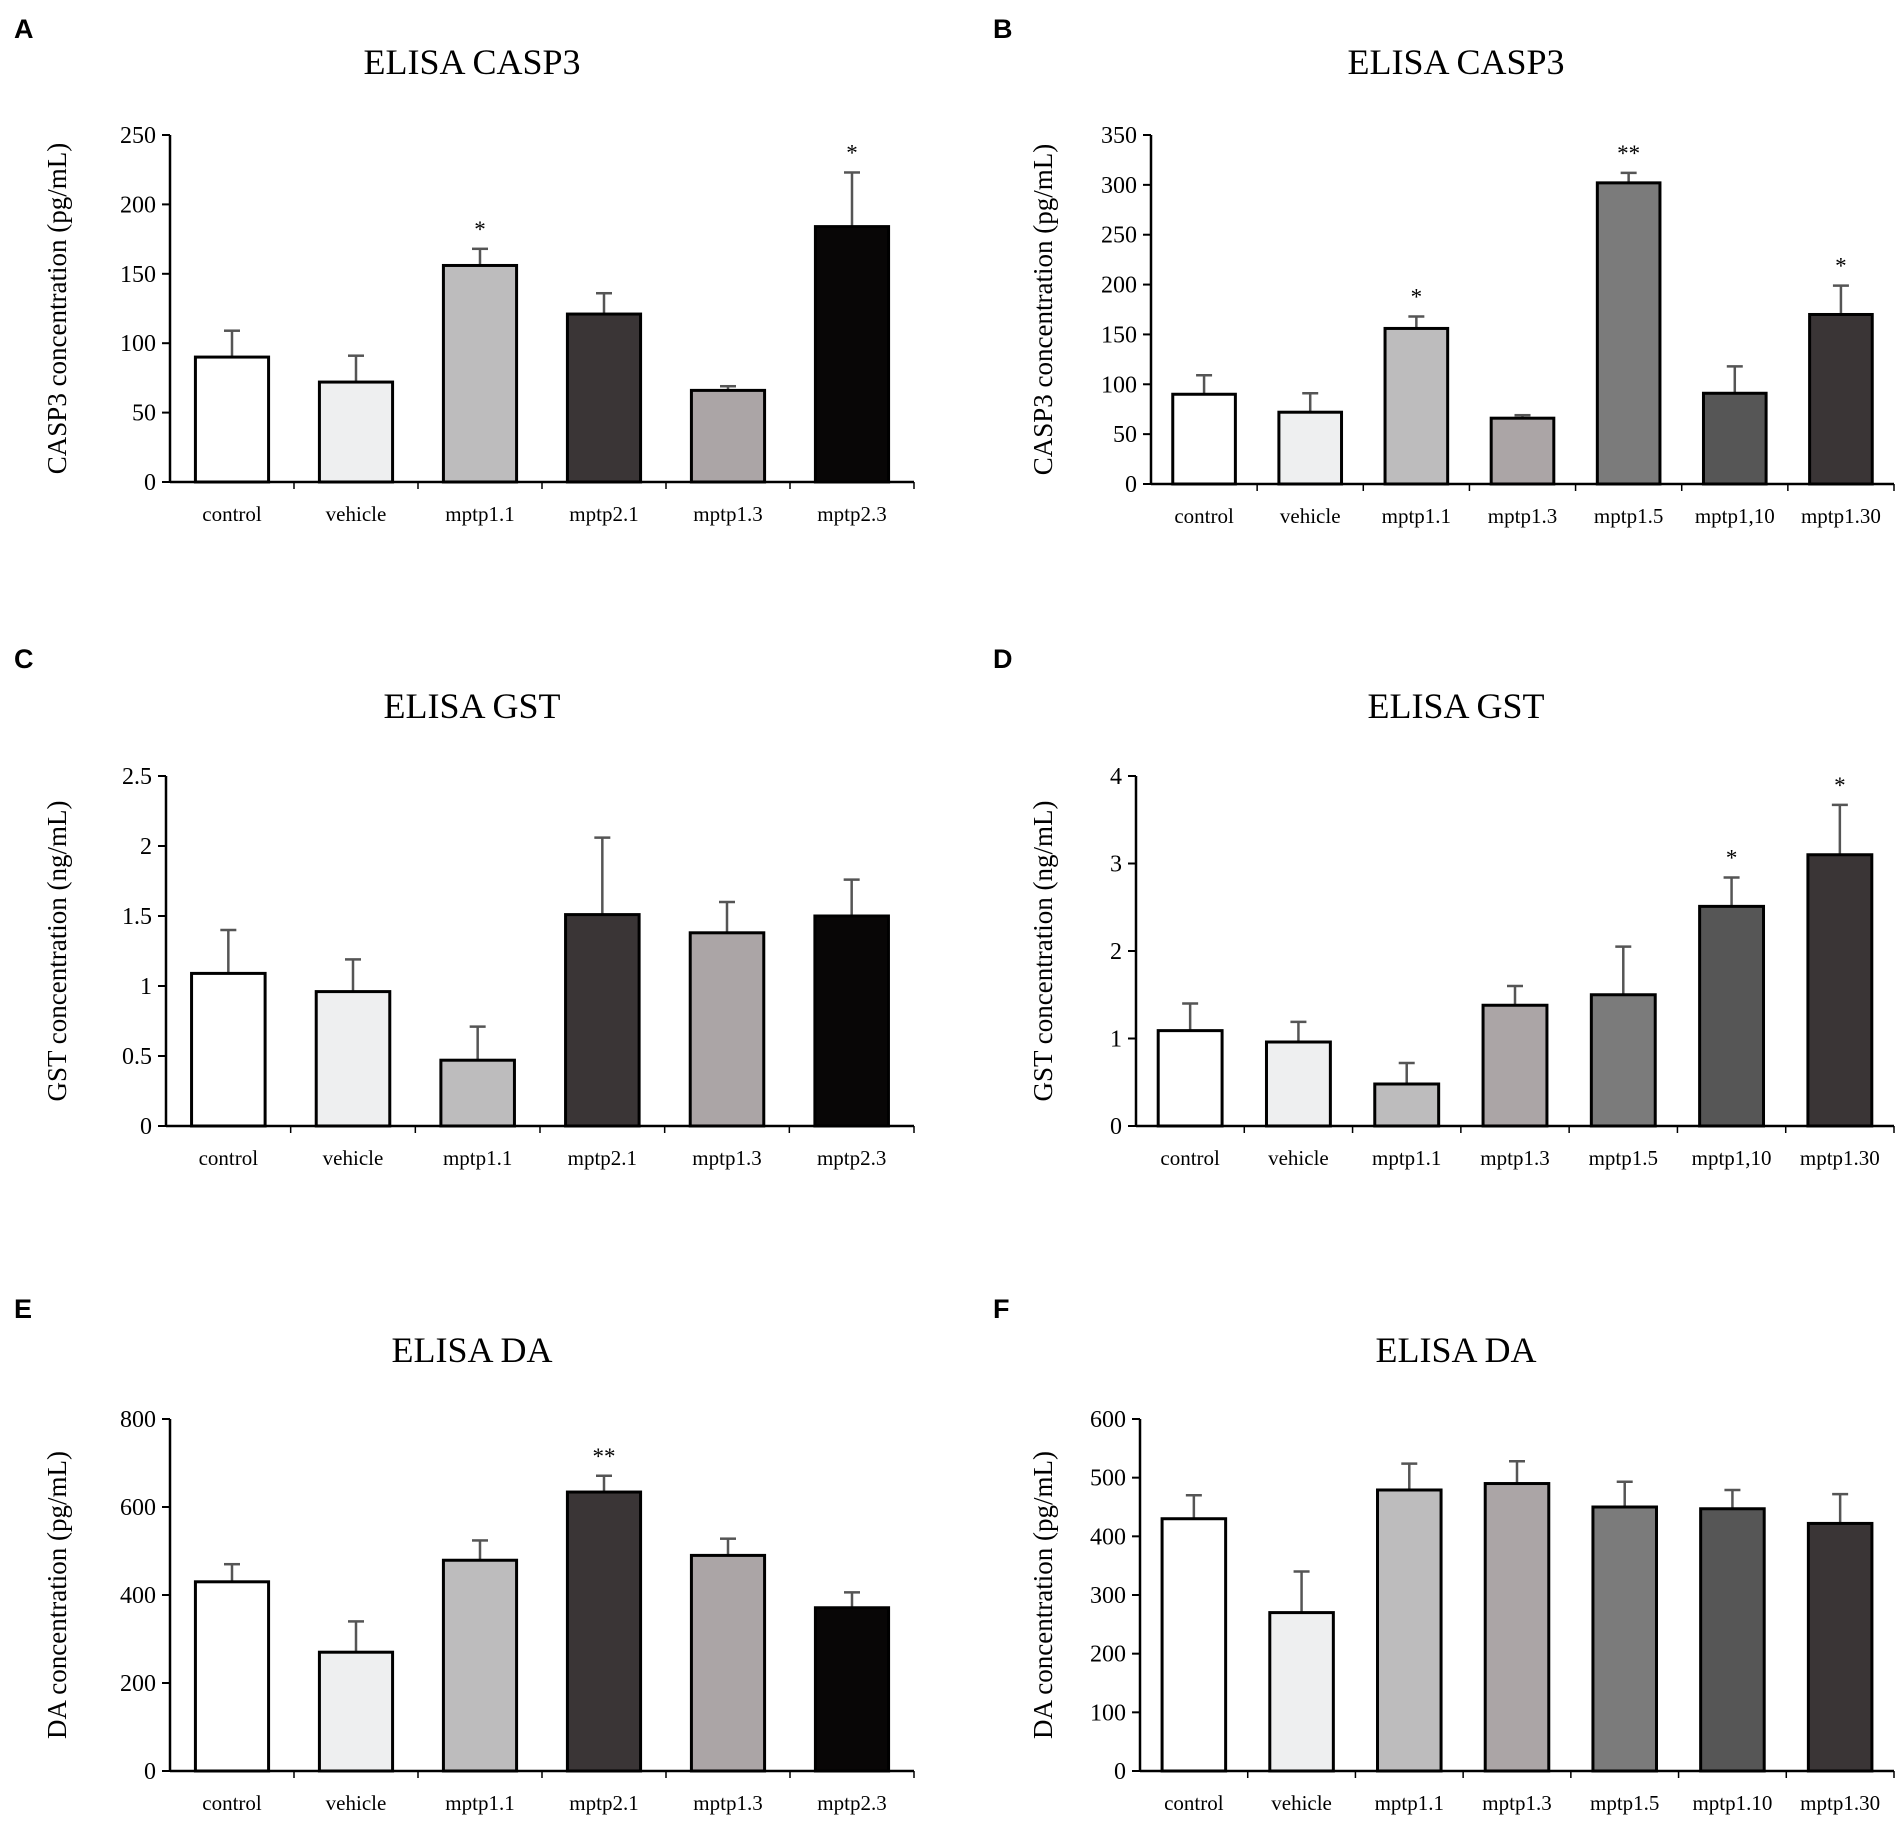  Describe the element at coordinates (138, 1420) in the screenshot. I see `y-tick-label: 800` at that location.